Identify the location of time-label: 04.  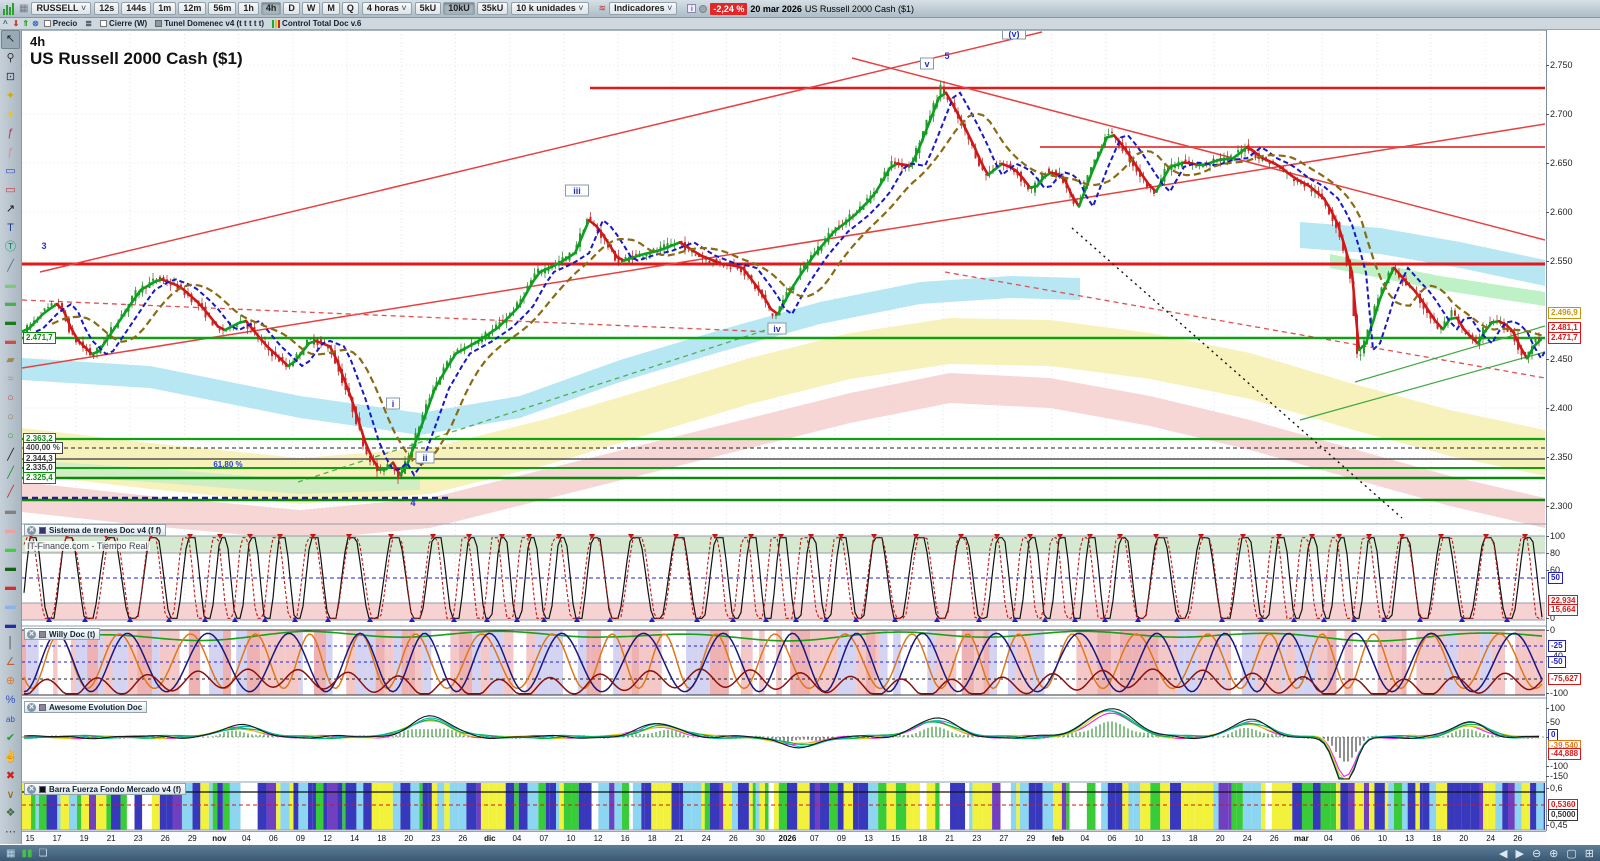
(246, 838).